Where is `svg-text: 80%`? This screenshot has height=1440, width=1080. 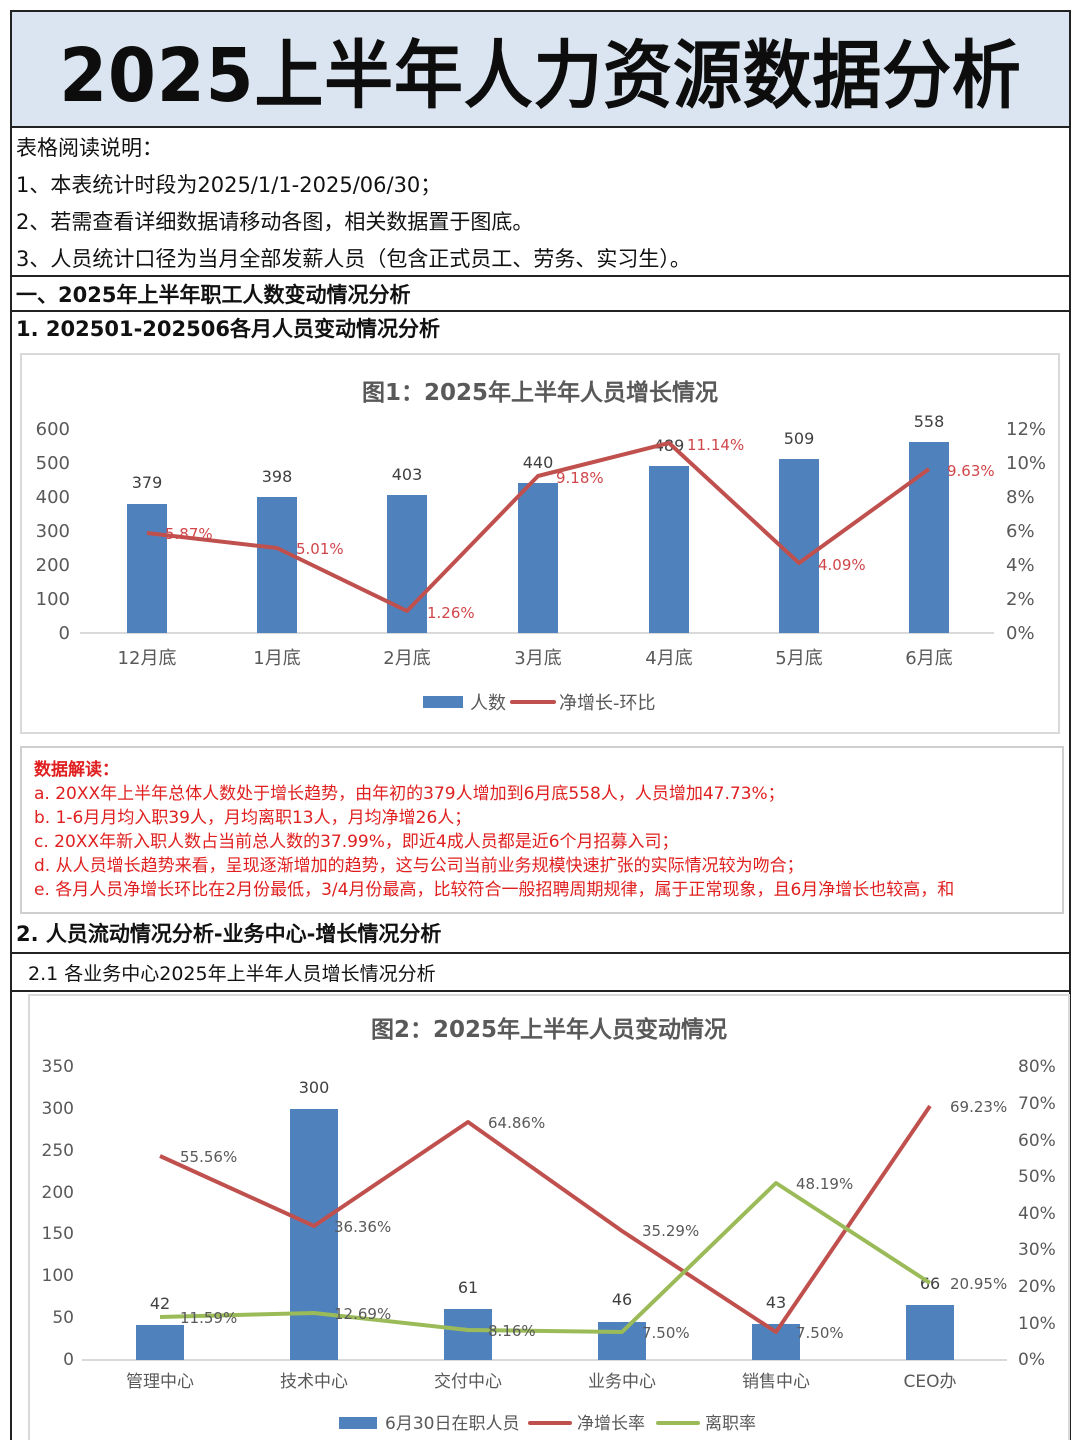 svg-text: 80% is located at coordinates (1037, 1067).